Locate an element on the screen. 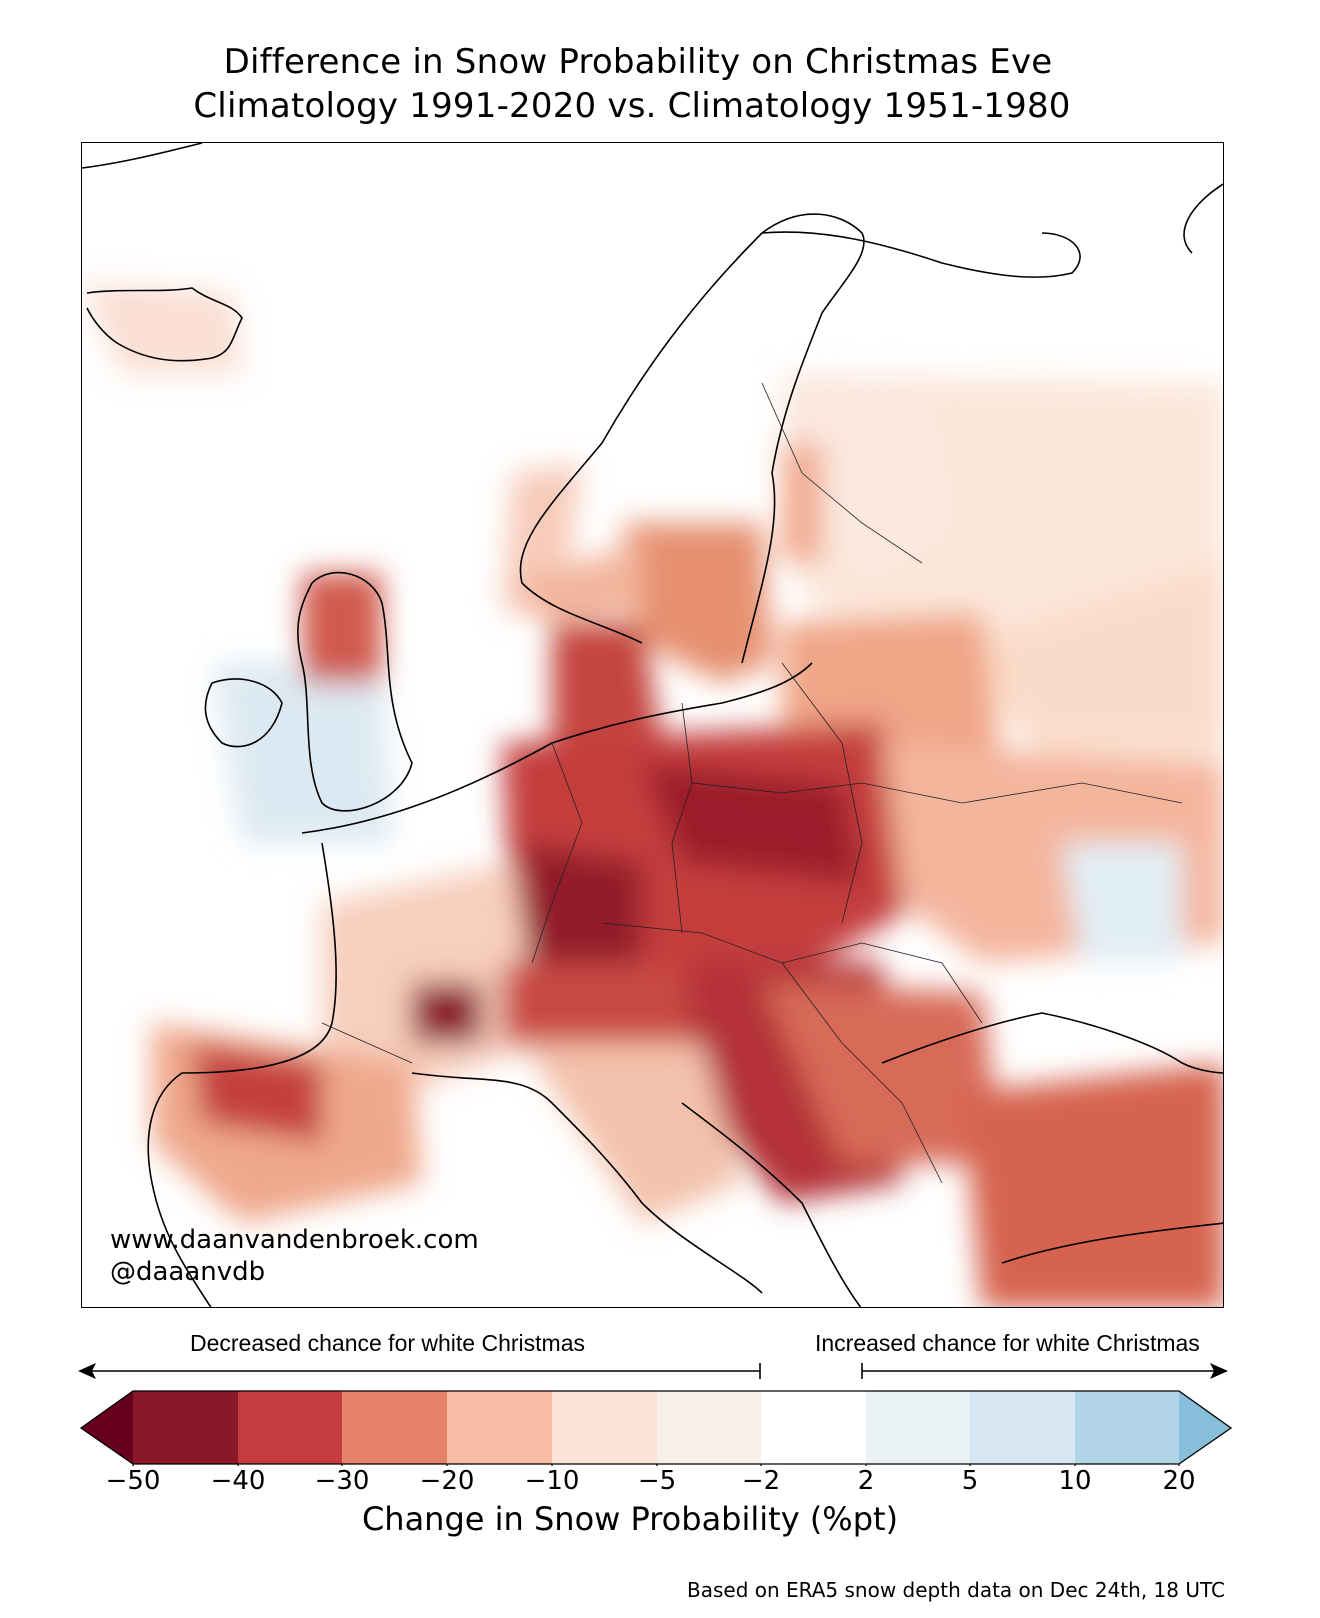 Image resolution: width=1320 pixels, height=1618 pixels. increased-arrow is located at coordinates (1044, 1371).